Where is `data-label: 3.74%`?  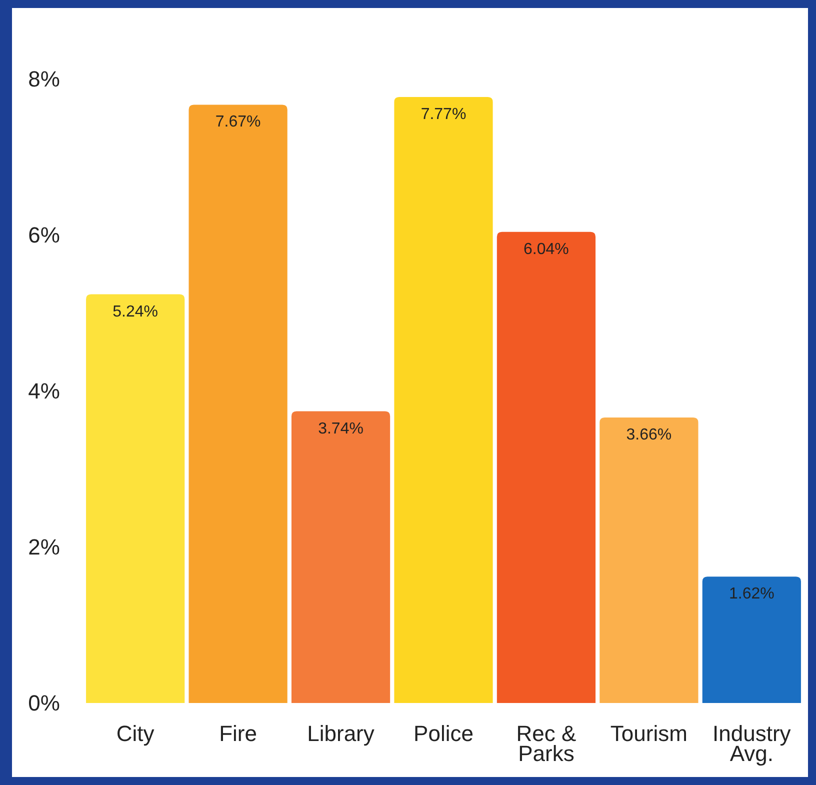
data-label: 3.74% is located at coordinates (341, 429).